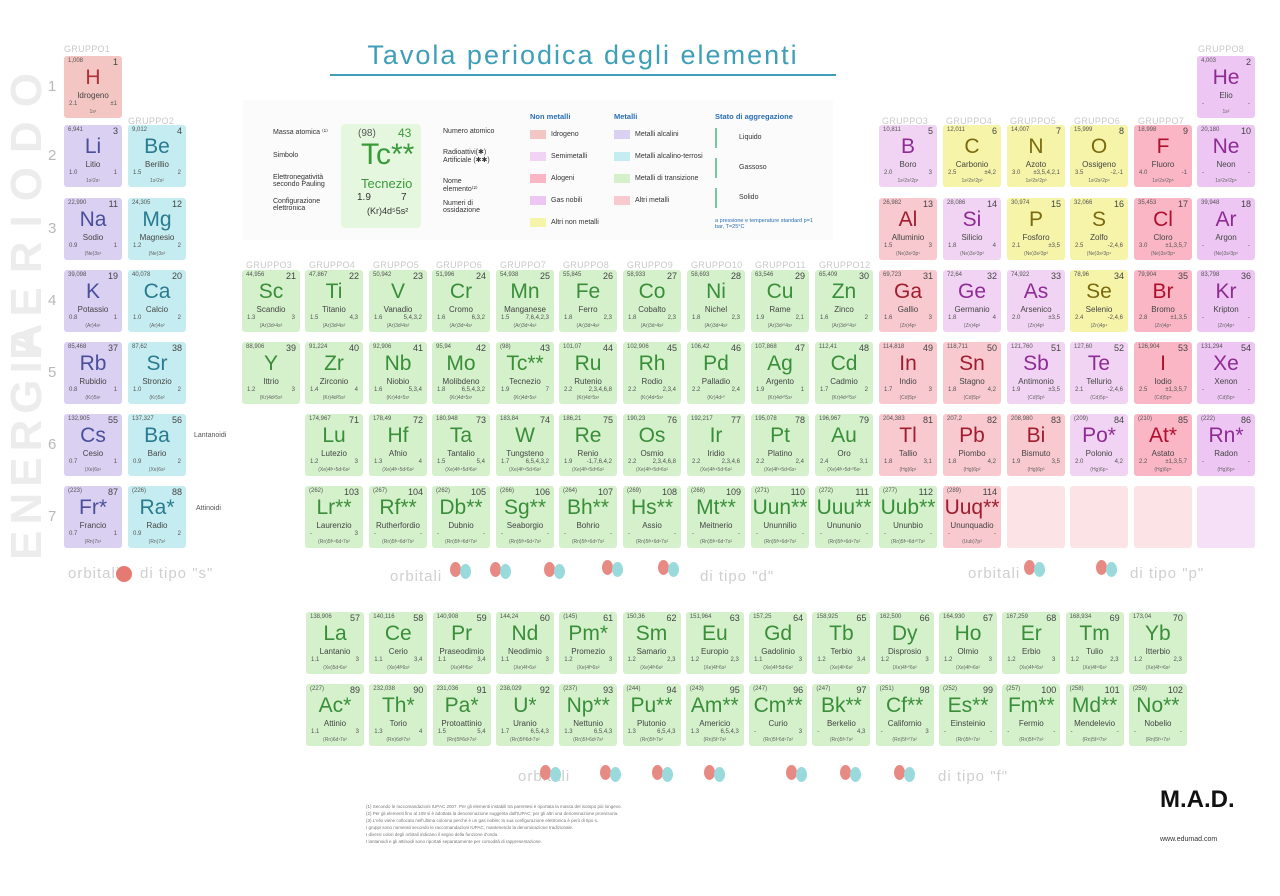 This screenshot has width=1280, height=896. What do you see at coordinates (1226, 470) in the screenshot?
I see `electron-config: (Hg)6p⁶` at bounding box center [1226, 470].